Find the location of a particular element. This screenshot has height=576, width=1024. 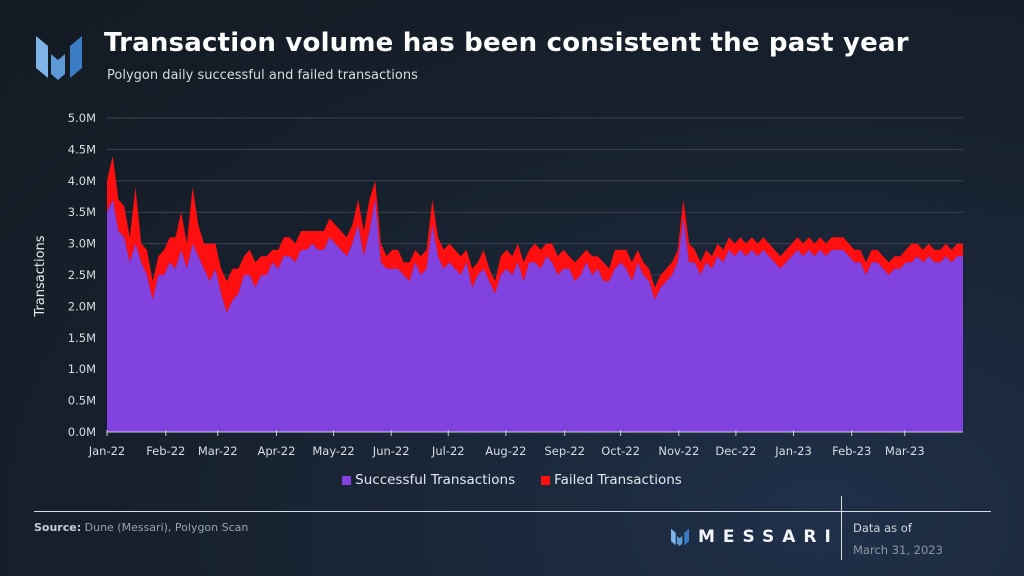

y-tick-label: 3.0M is located at coordinates (82, 244).